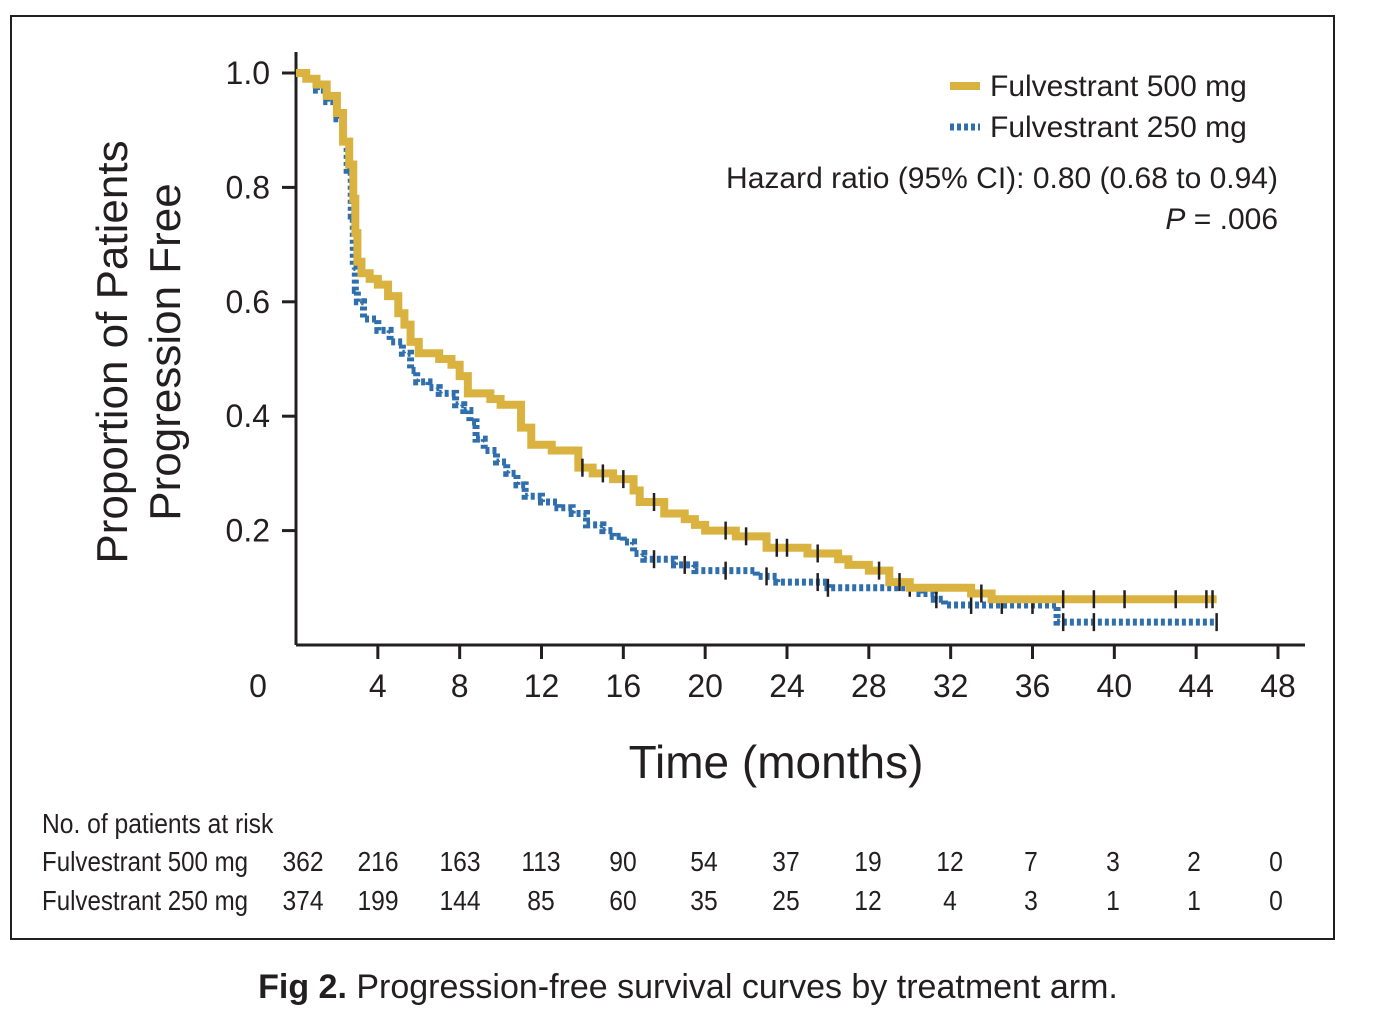 The width and height of the screenshot is (1376, 1028). What do you see at coordinates (248, 187) in the screenshot?
I see `y-tick-label: 0.8` at bounding box center [248, 187].